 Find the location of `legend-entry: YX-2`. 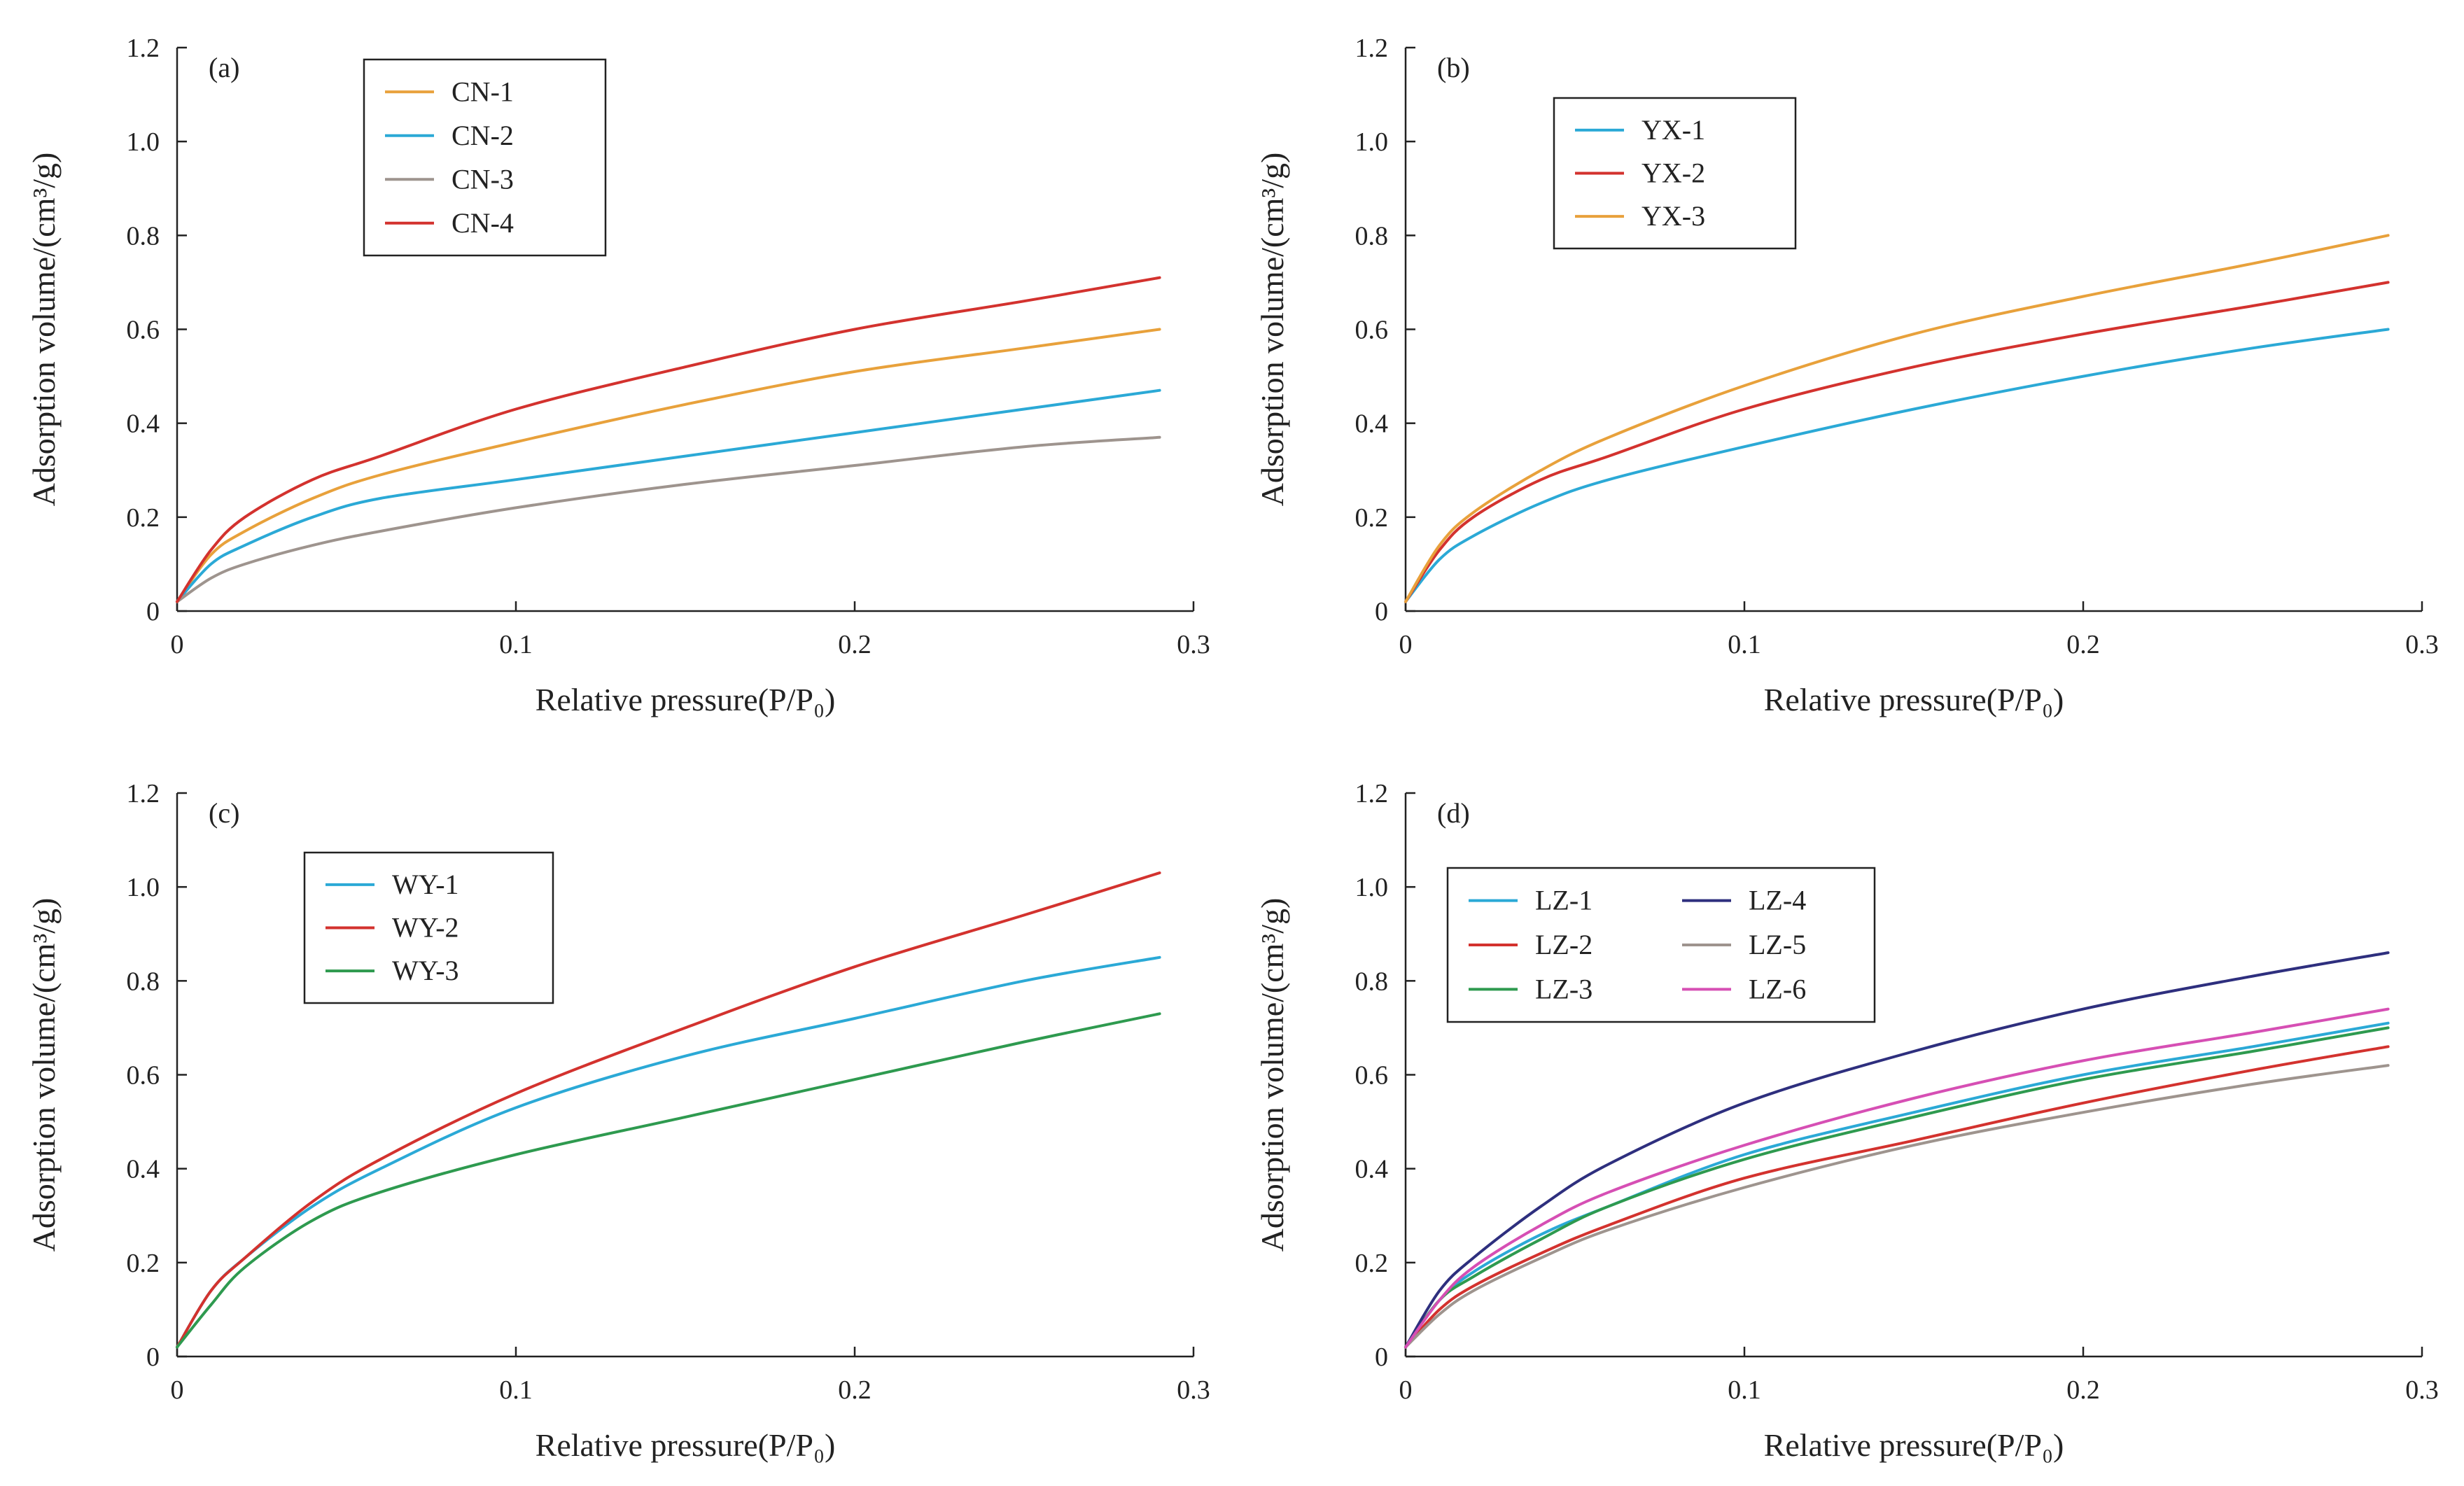

legend-entry: YX-2 is located at coordinates (1673, 173).